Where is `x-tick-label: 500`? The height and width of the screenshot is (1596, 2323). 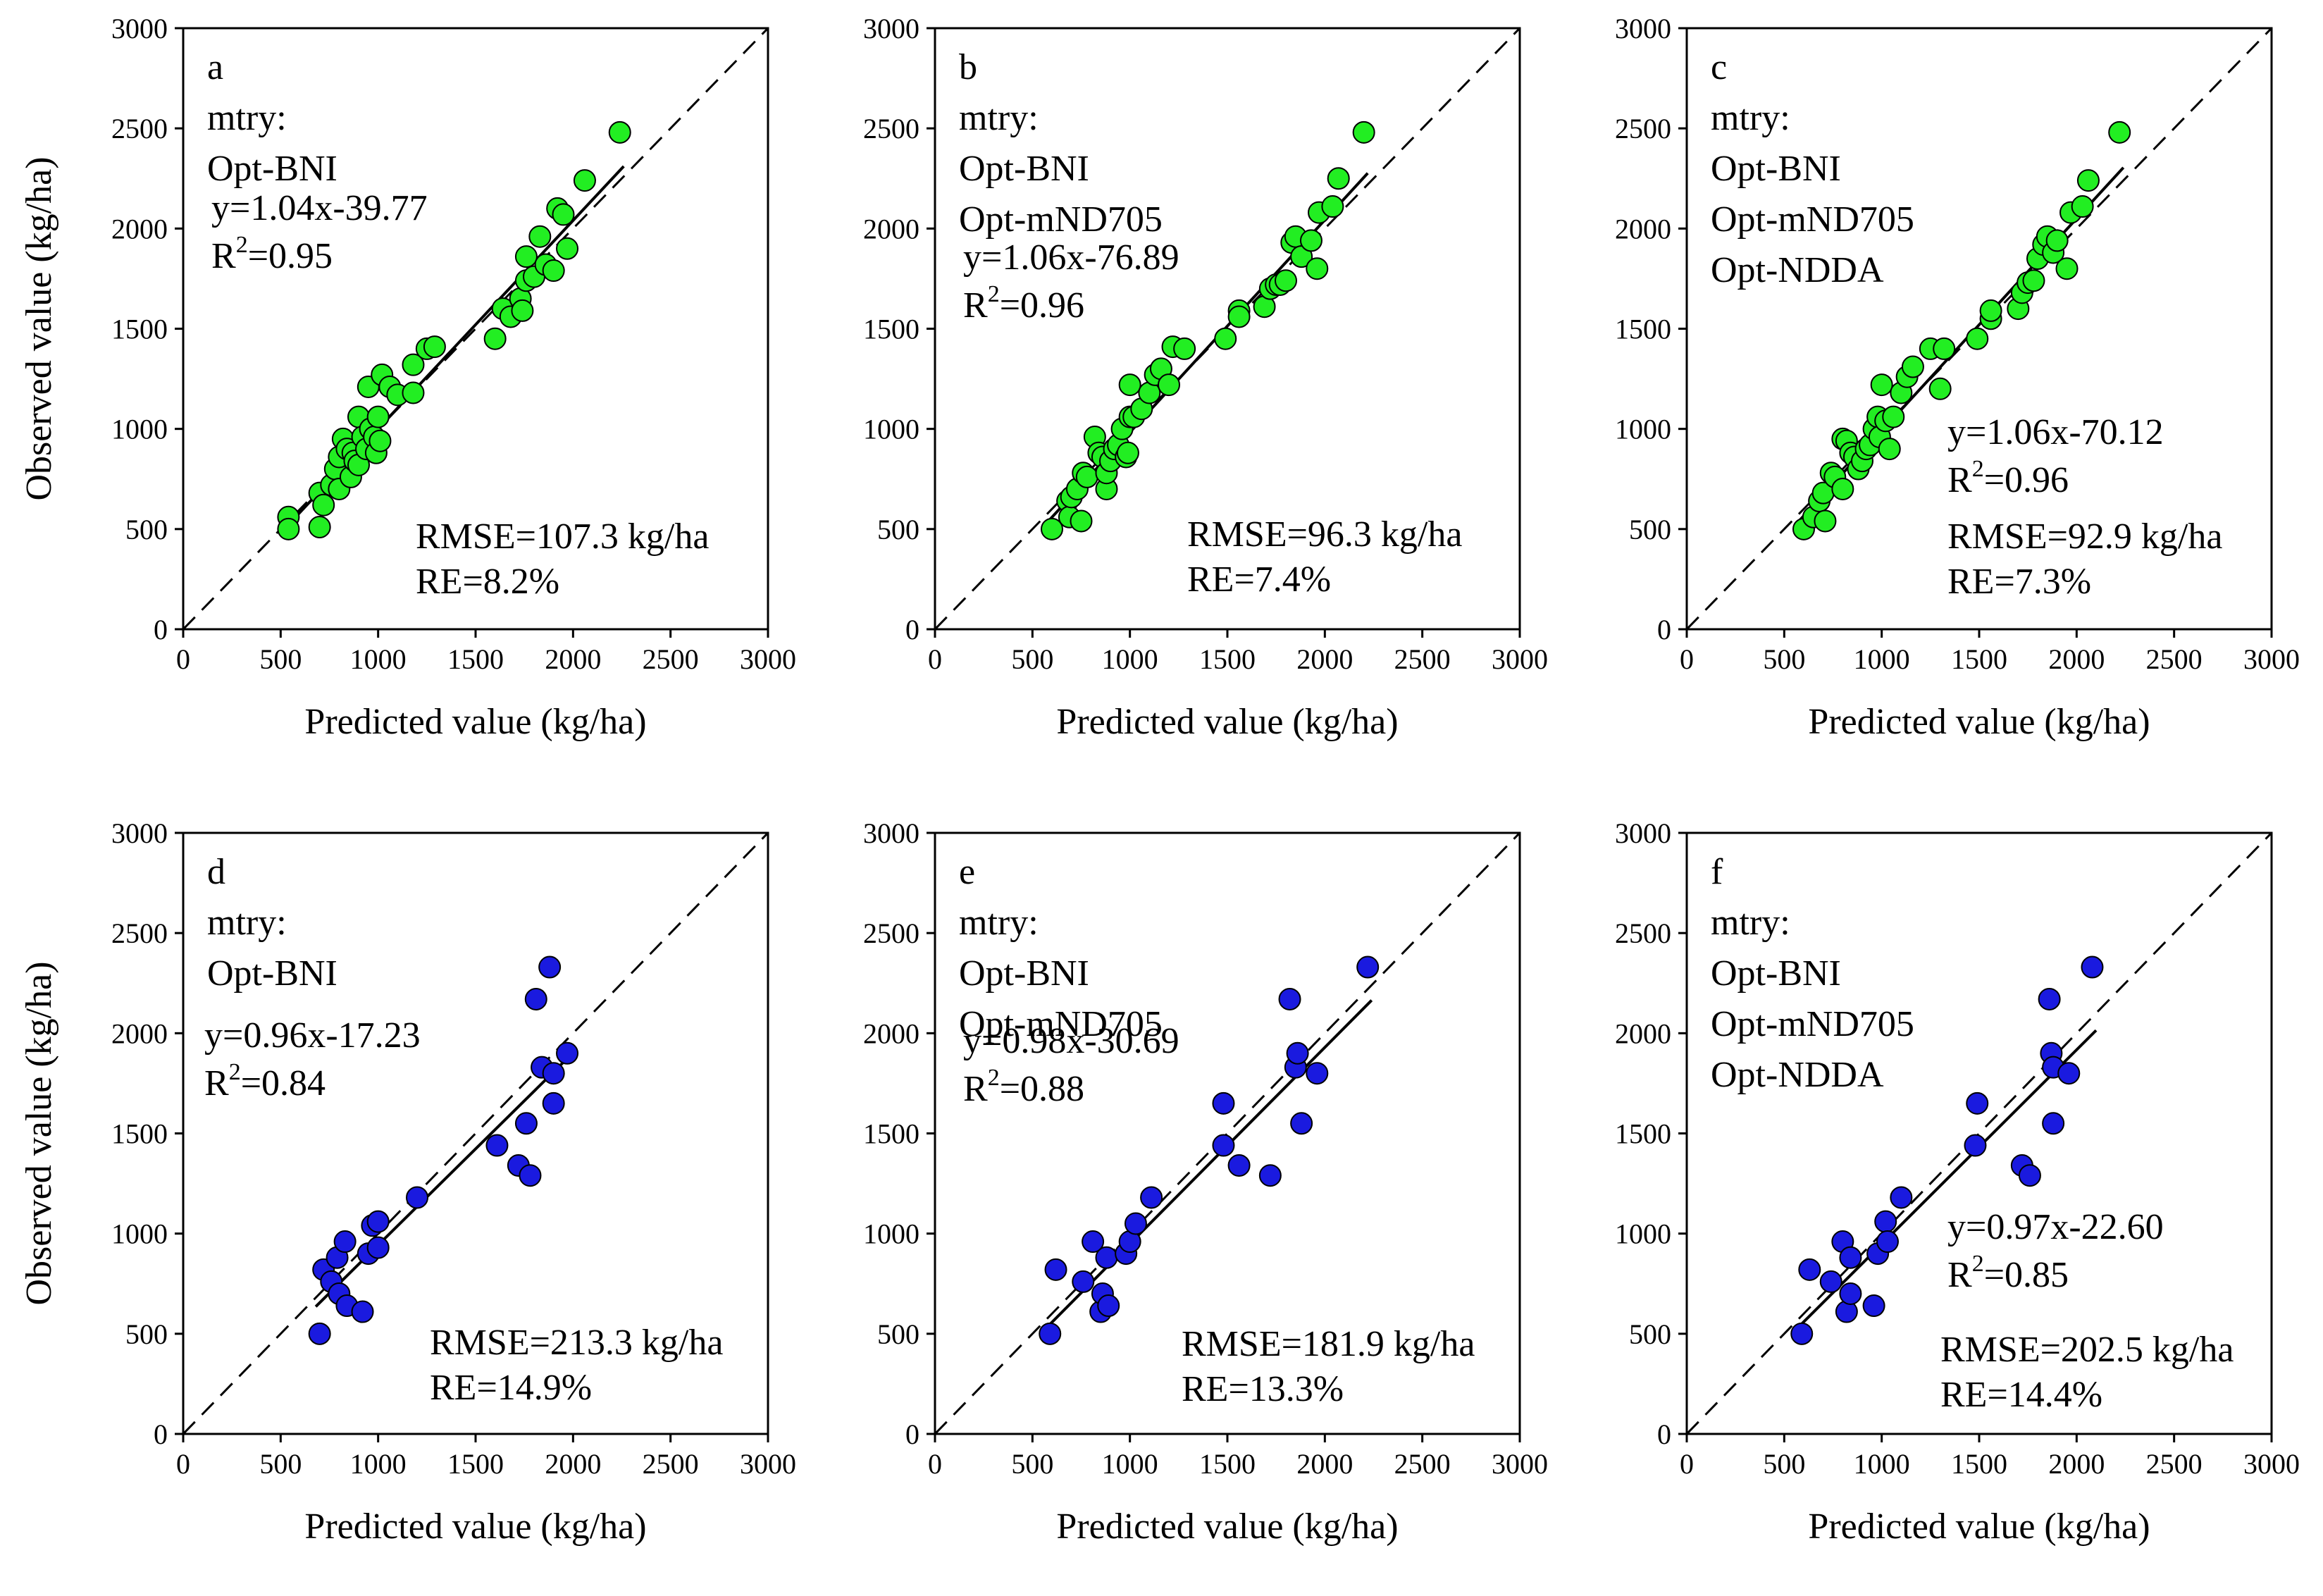 x-tick-label: 500 is located at coordinates (280, 1464).